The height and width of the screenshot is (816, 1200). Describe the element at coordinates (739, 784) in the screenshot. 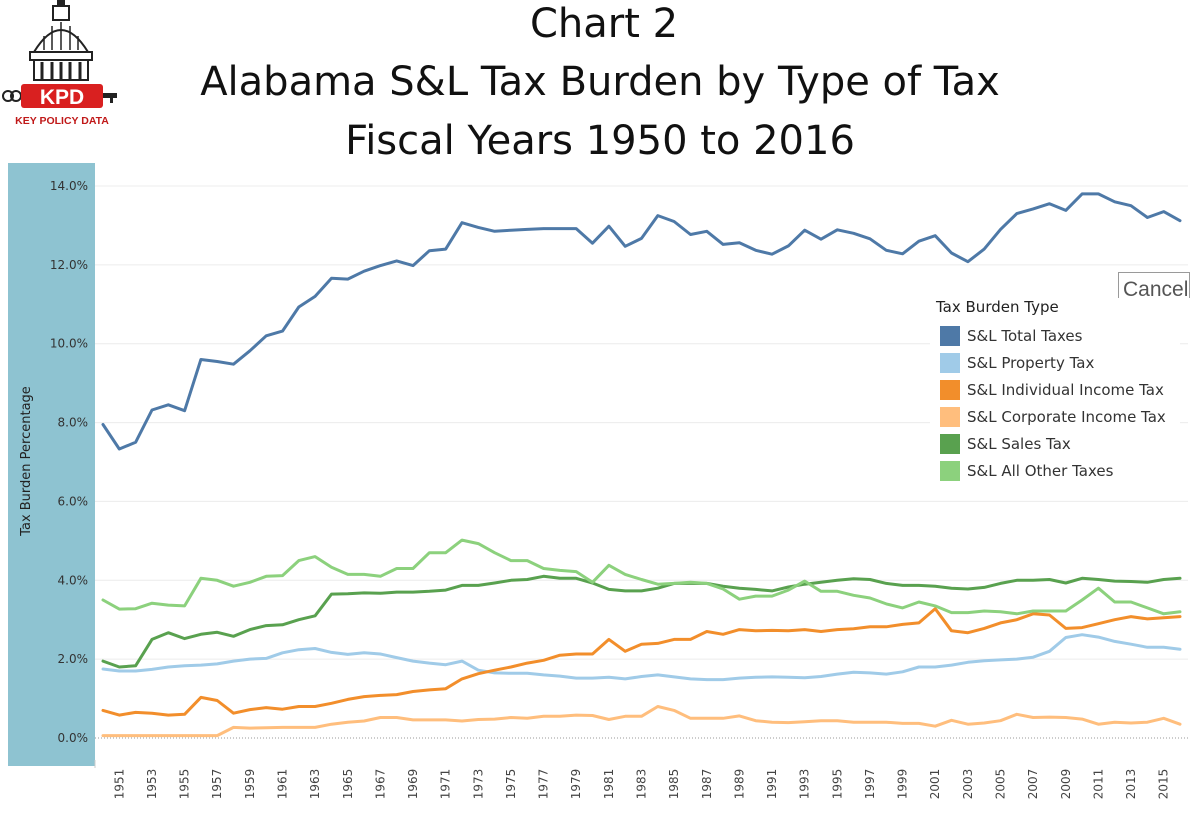

I see `x-tick-label: 1989` at that location.